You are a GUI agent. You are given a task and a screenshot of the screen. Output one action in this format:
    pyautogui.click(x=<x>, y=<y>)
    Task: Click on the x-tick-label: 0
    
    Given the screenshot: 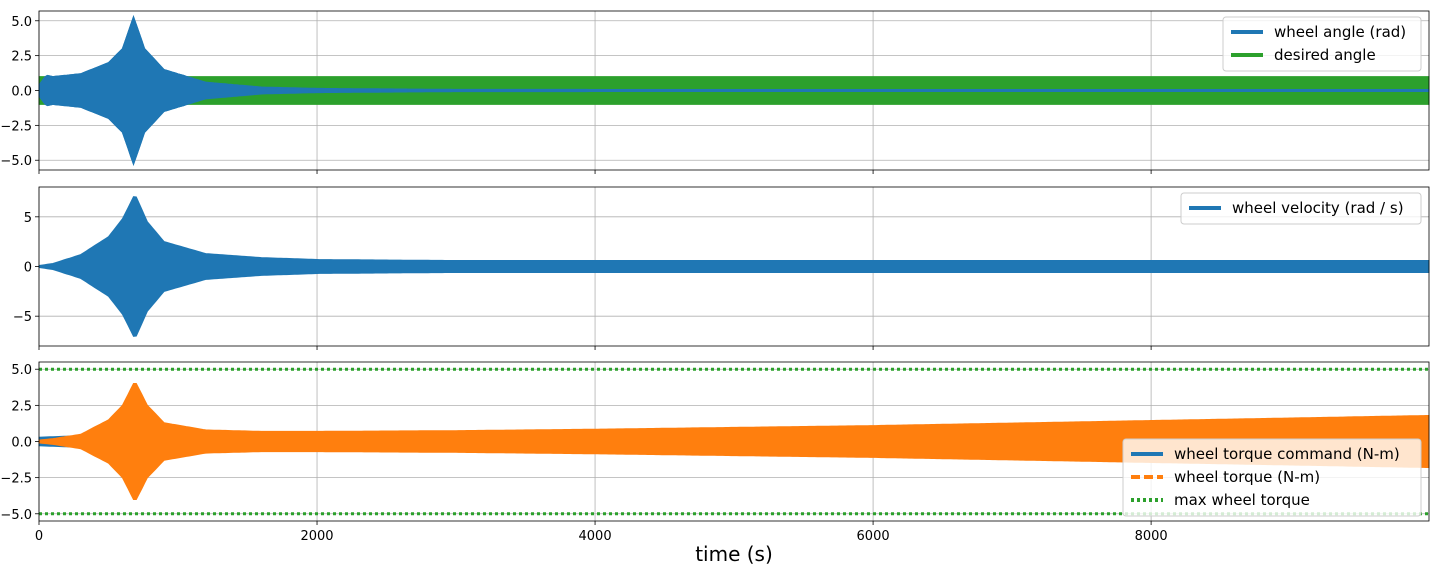 What is the action you would take?
    pyautogui.click(x=39, y=536)
    